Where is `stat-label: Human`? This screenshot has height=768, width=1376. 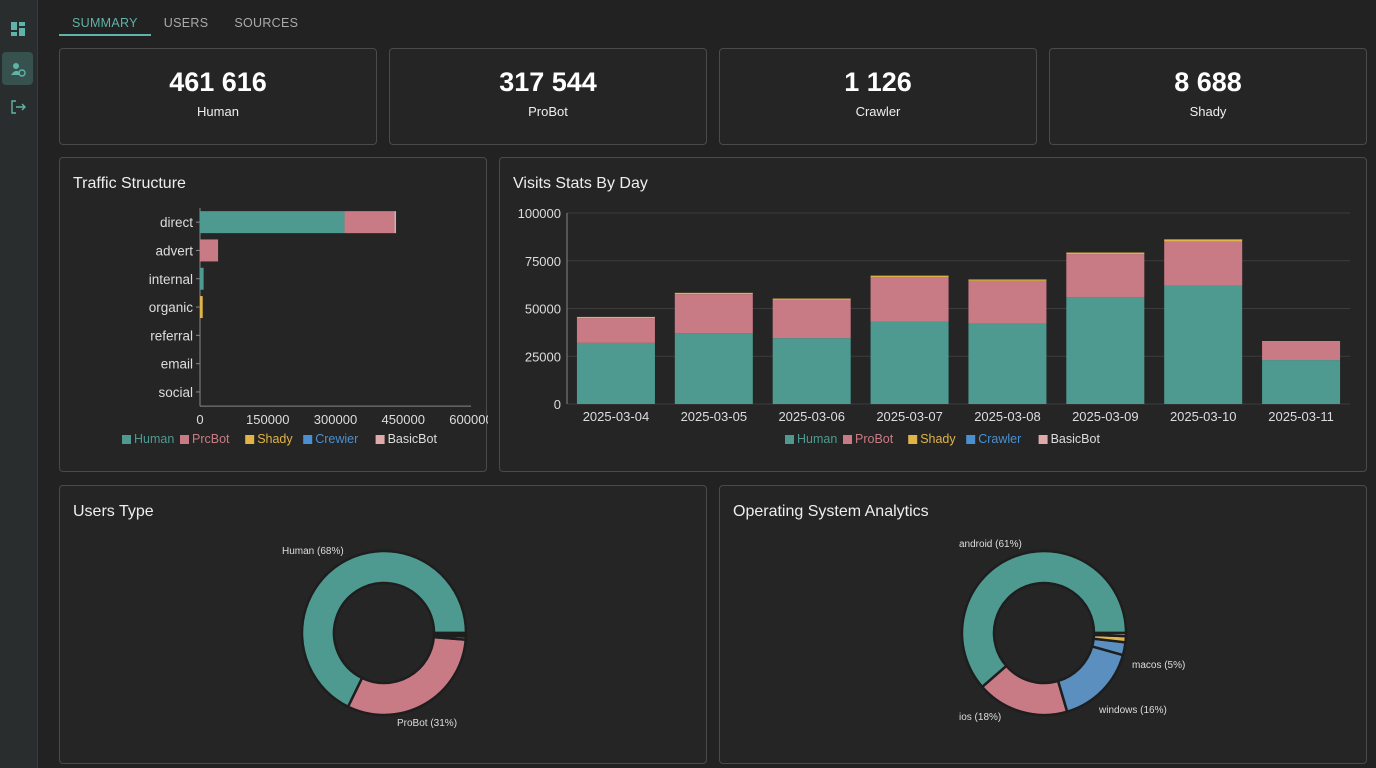
stat-label: Human is located at coordinates (218, 111).